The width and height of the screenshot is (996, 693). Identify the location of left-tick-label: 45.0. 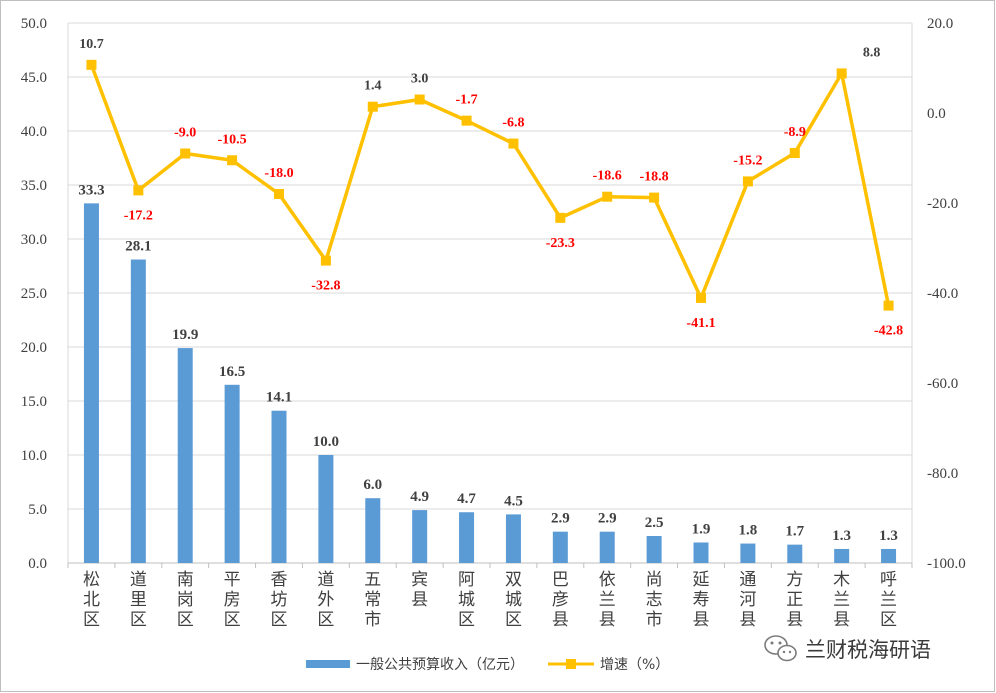
(34, 78).